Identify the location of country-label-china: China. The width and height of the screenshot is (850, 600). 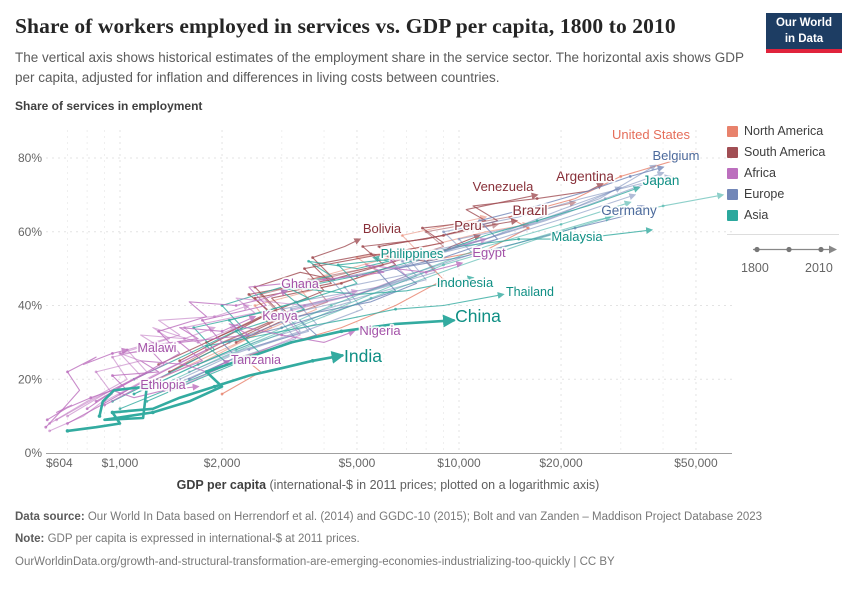
(478, 316).